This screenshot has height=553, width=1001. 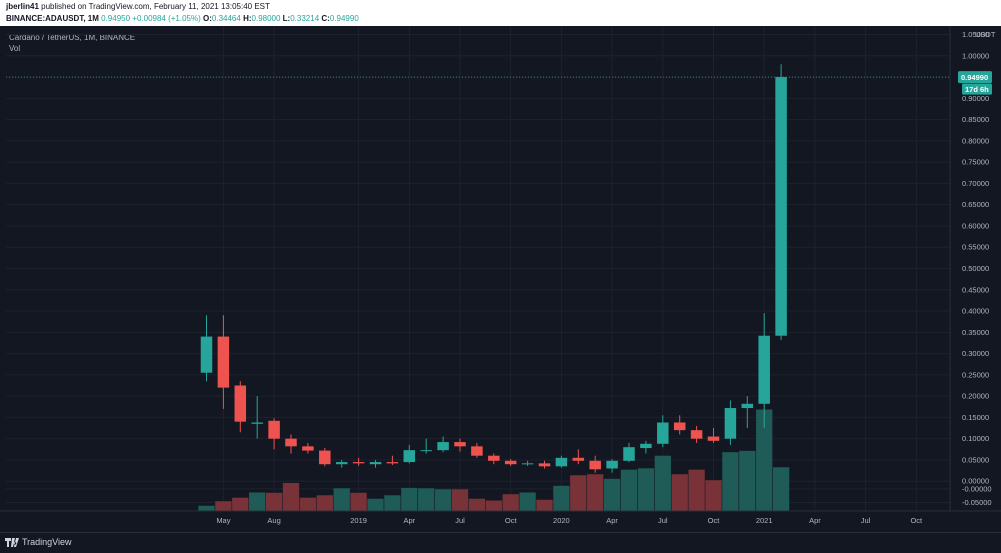 What do you see at coordinates (207, 18) in the screenshot?
I see `open-label: O:` at bounding box center [207, 18].